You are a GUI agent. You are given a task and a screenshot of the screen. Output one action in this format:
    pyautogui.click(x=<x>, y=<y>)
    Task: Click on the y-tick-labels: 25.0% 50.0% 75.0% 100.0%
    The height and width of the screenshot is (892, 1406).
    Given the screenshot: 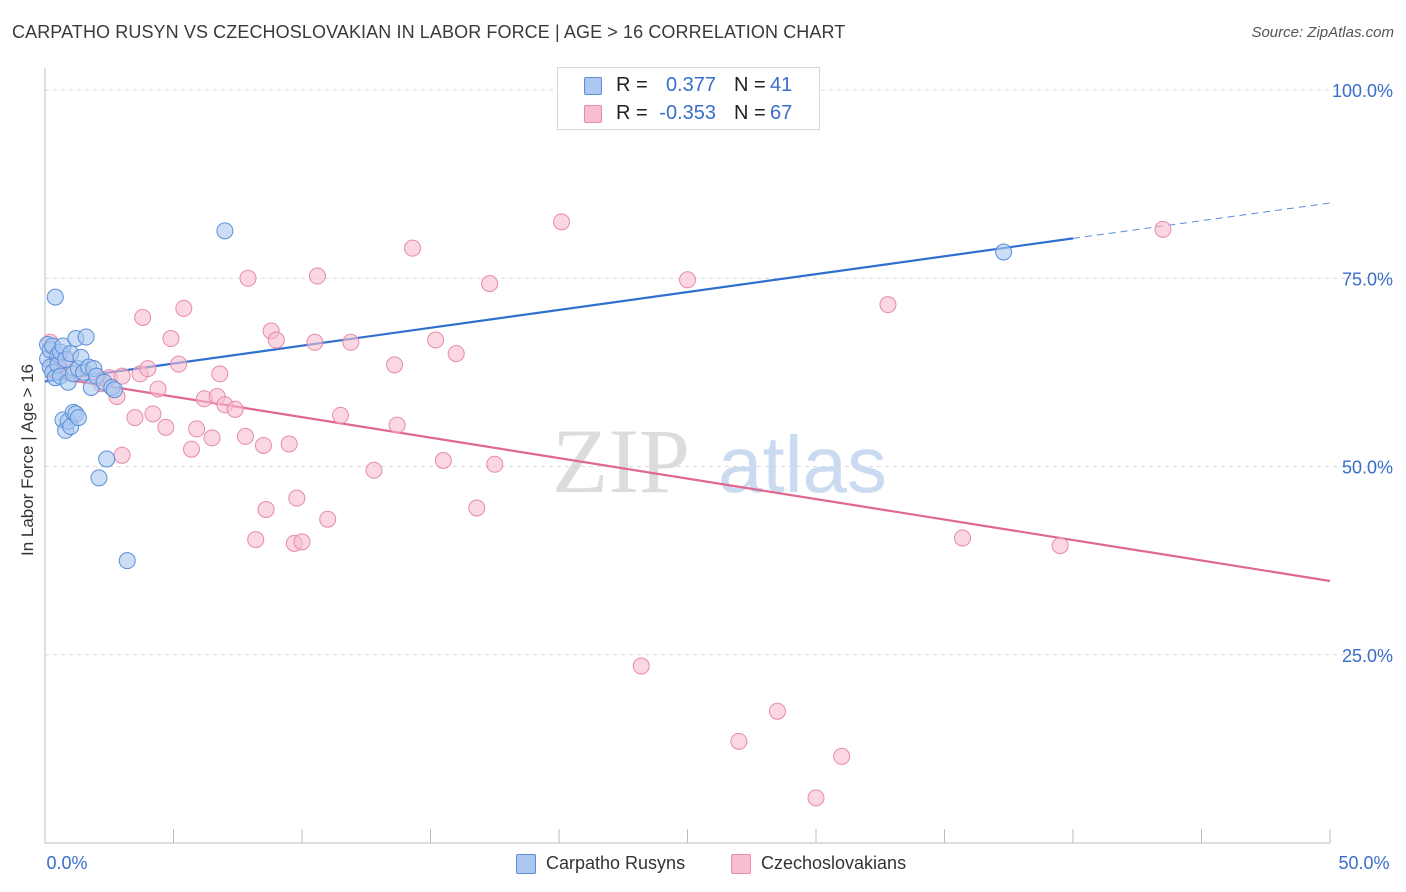 What is the action you would take?
    pyautogui.click(x=1362, y=373)
    